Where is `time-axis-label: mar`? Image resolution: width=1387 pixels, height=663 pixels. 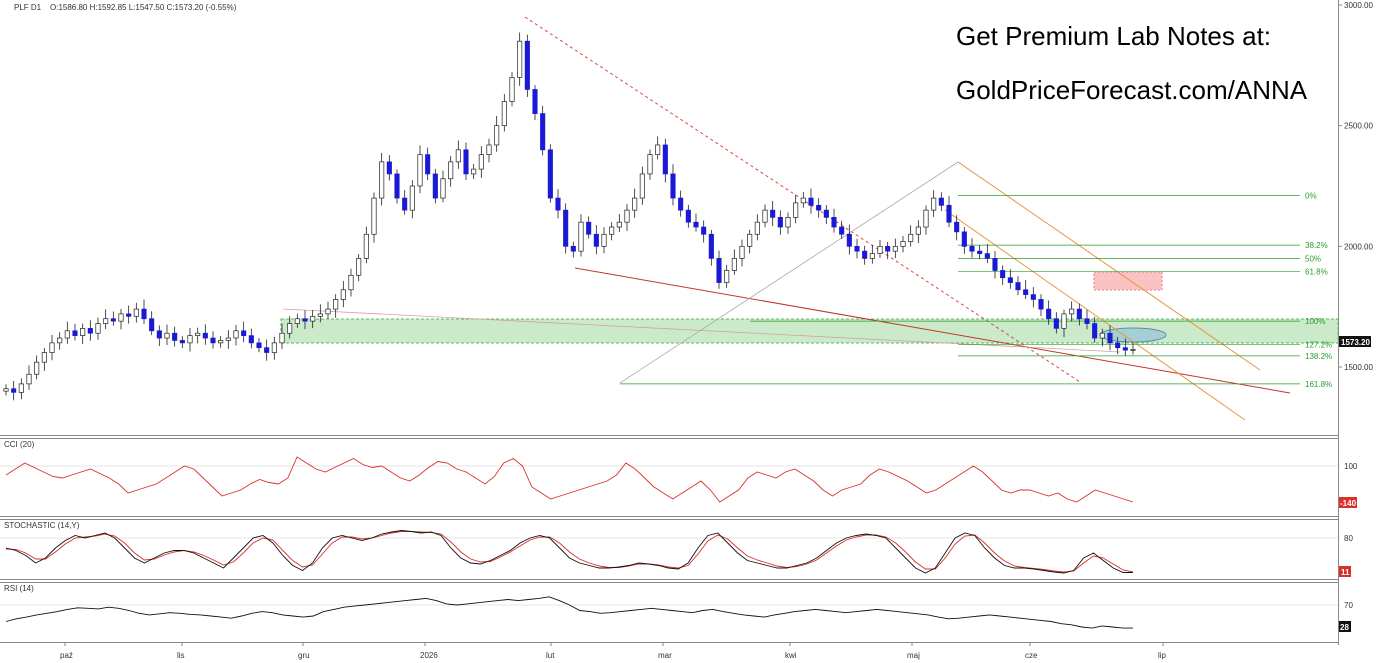
time-axis-label: mar is located at coordinates (665, 655).